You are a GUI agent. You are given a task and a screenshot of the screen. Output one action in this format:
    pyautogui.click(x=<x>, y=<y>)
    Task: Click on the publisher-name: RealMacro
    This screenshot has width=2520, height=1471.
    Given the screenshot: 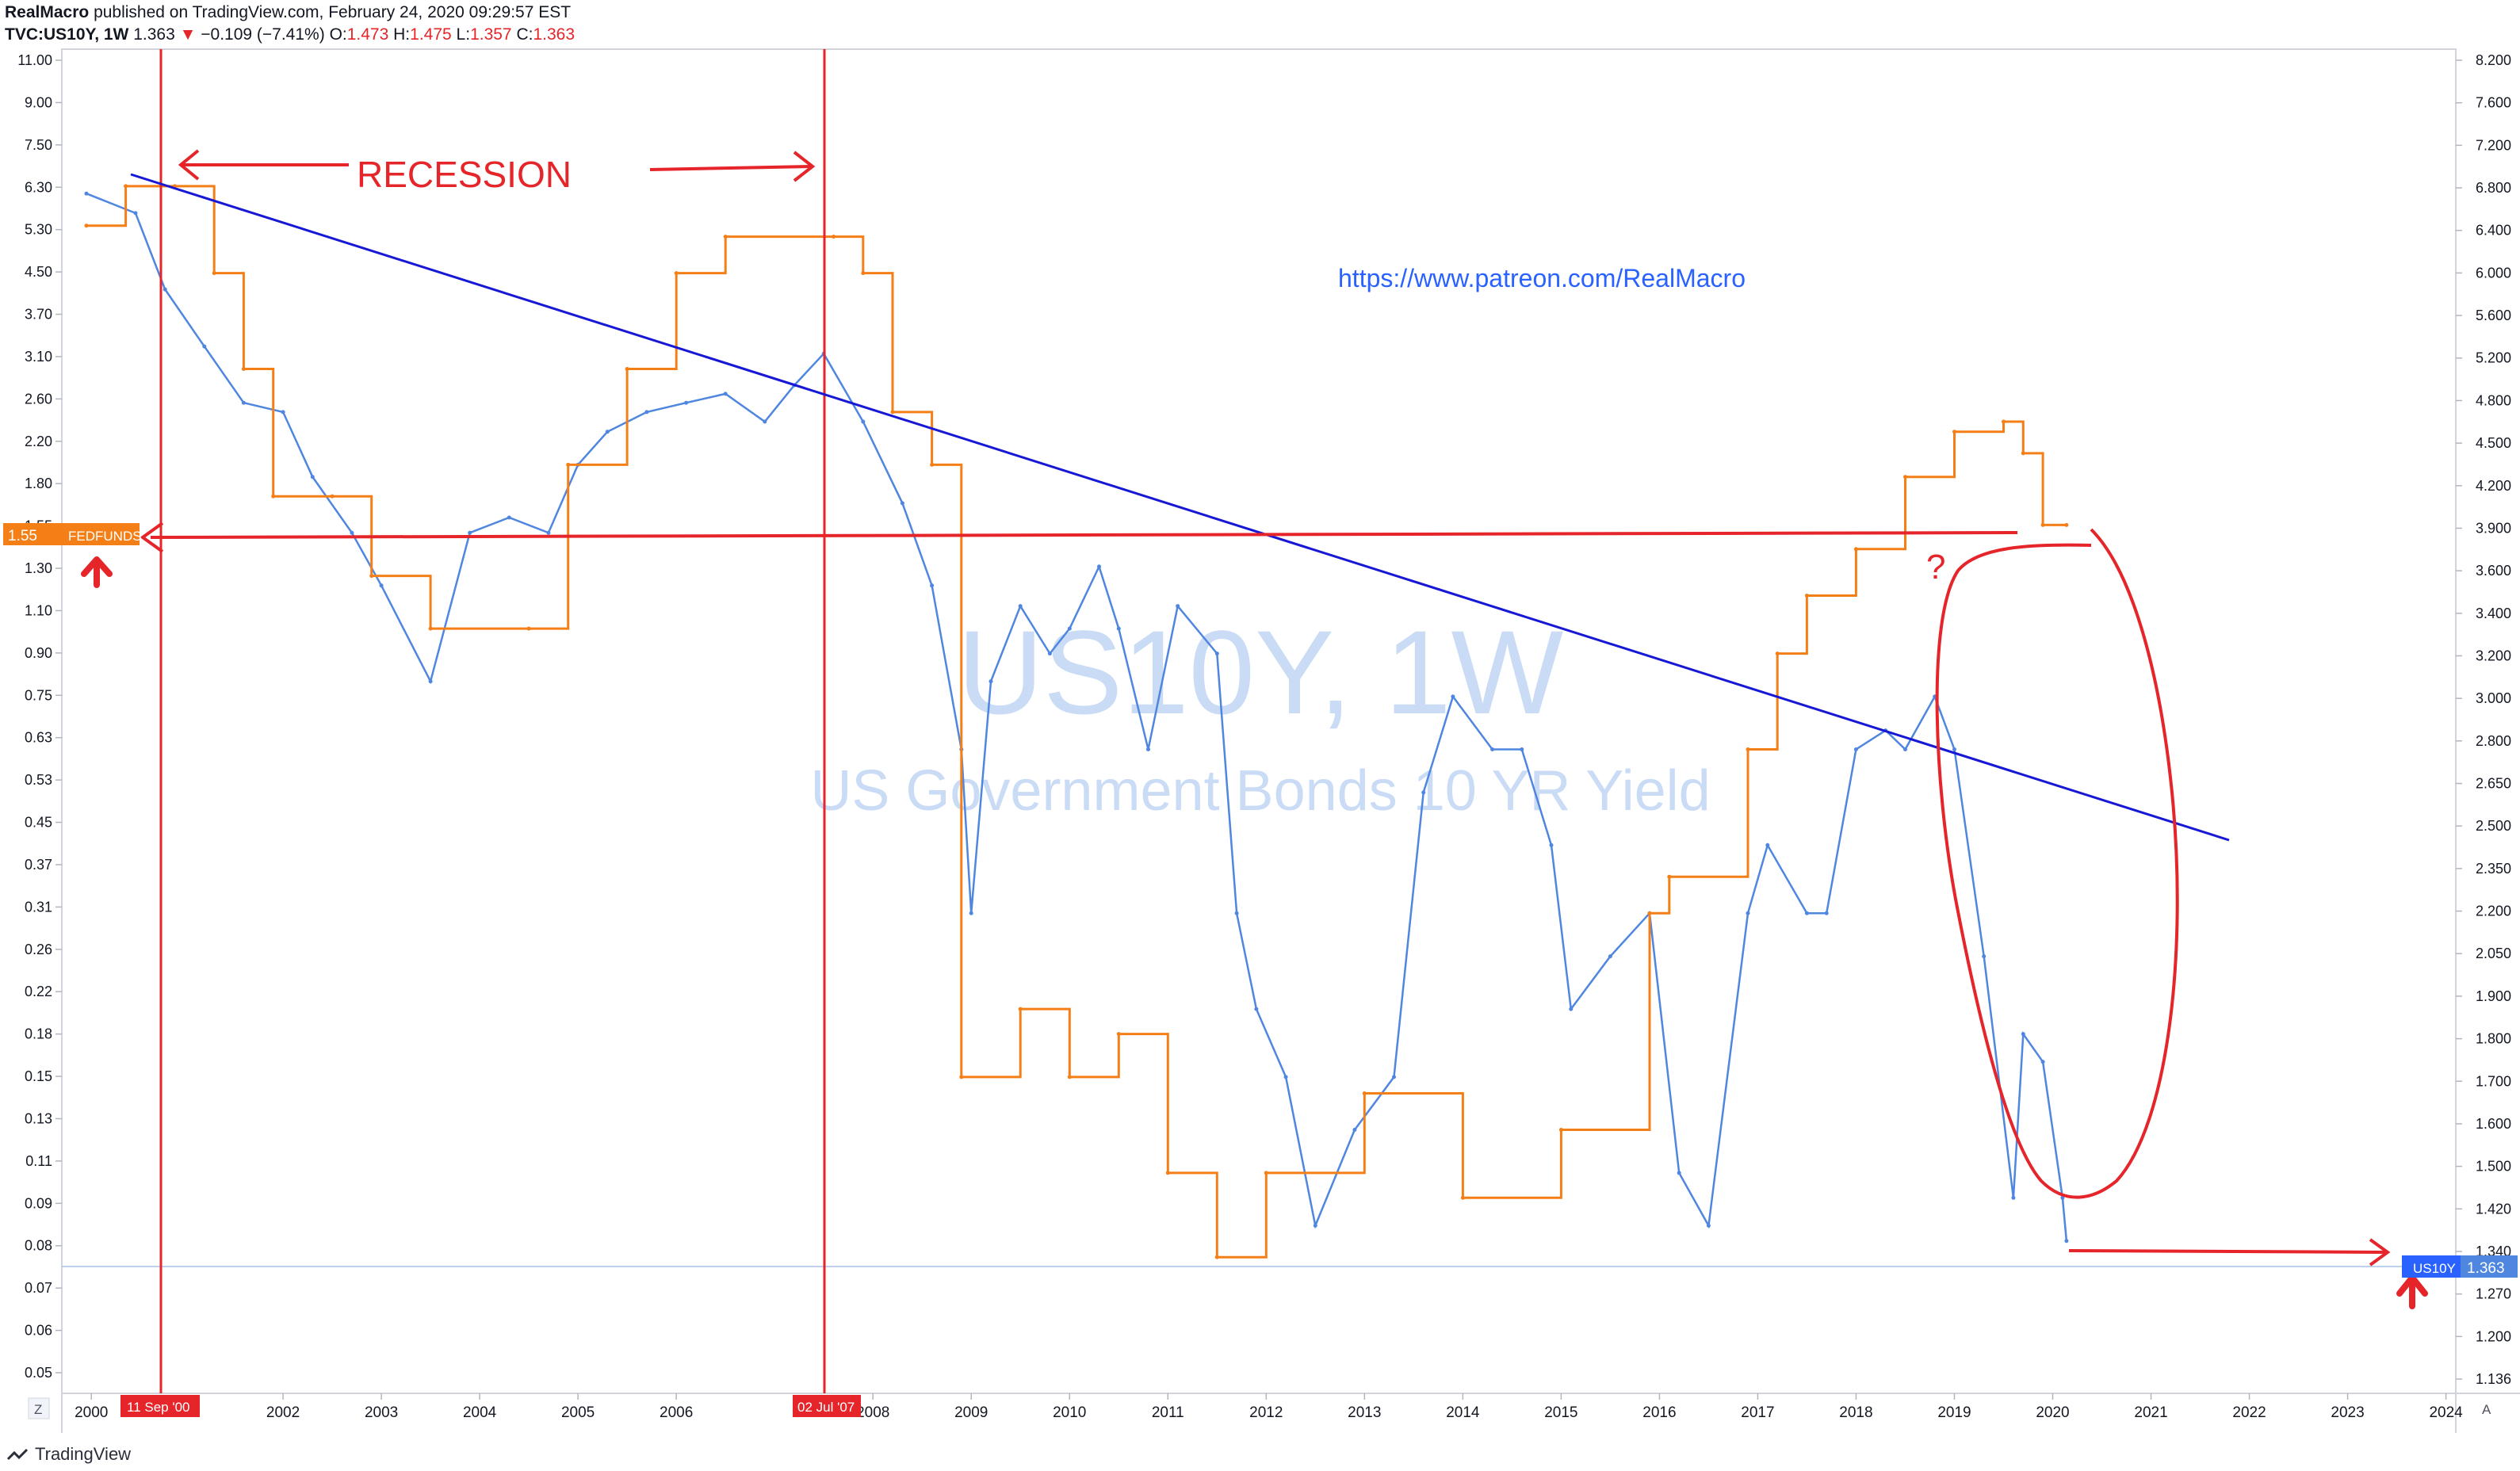 What is the action you would take?
    pyautogui.click(x=47, y=12)
    